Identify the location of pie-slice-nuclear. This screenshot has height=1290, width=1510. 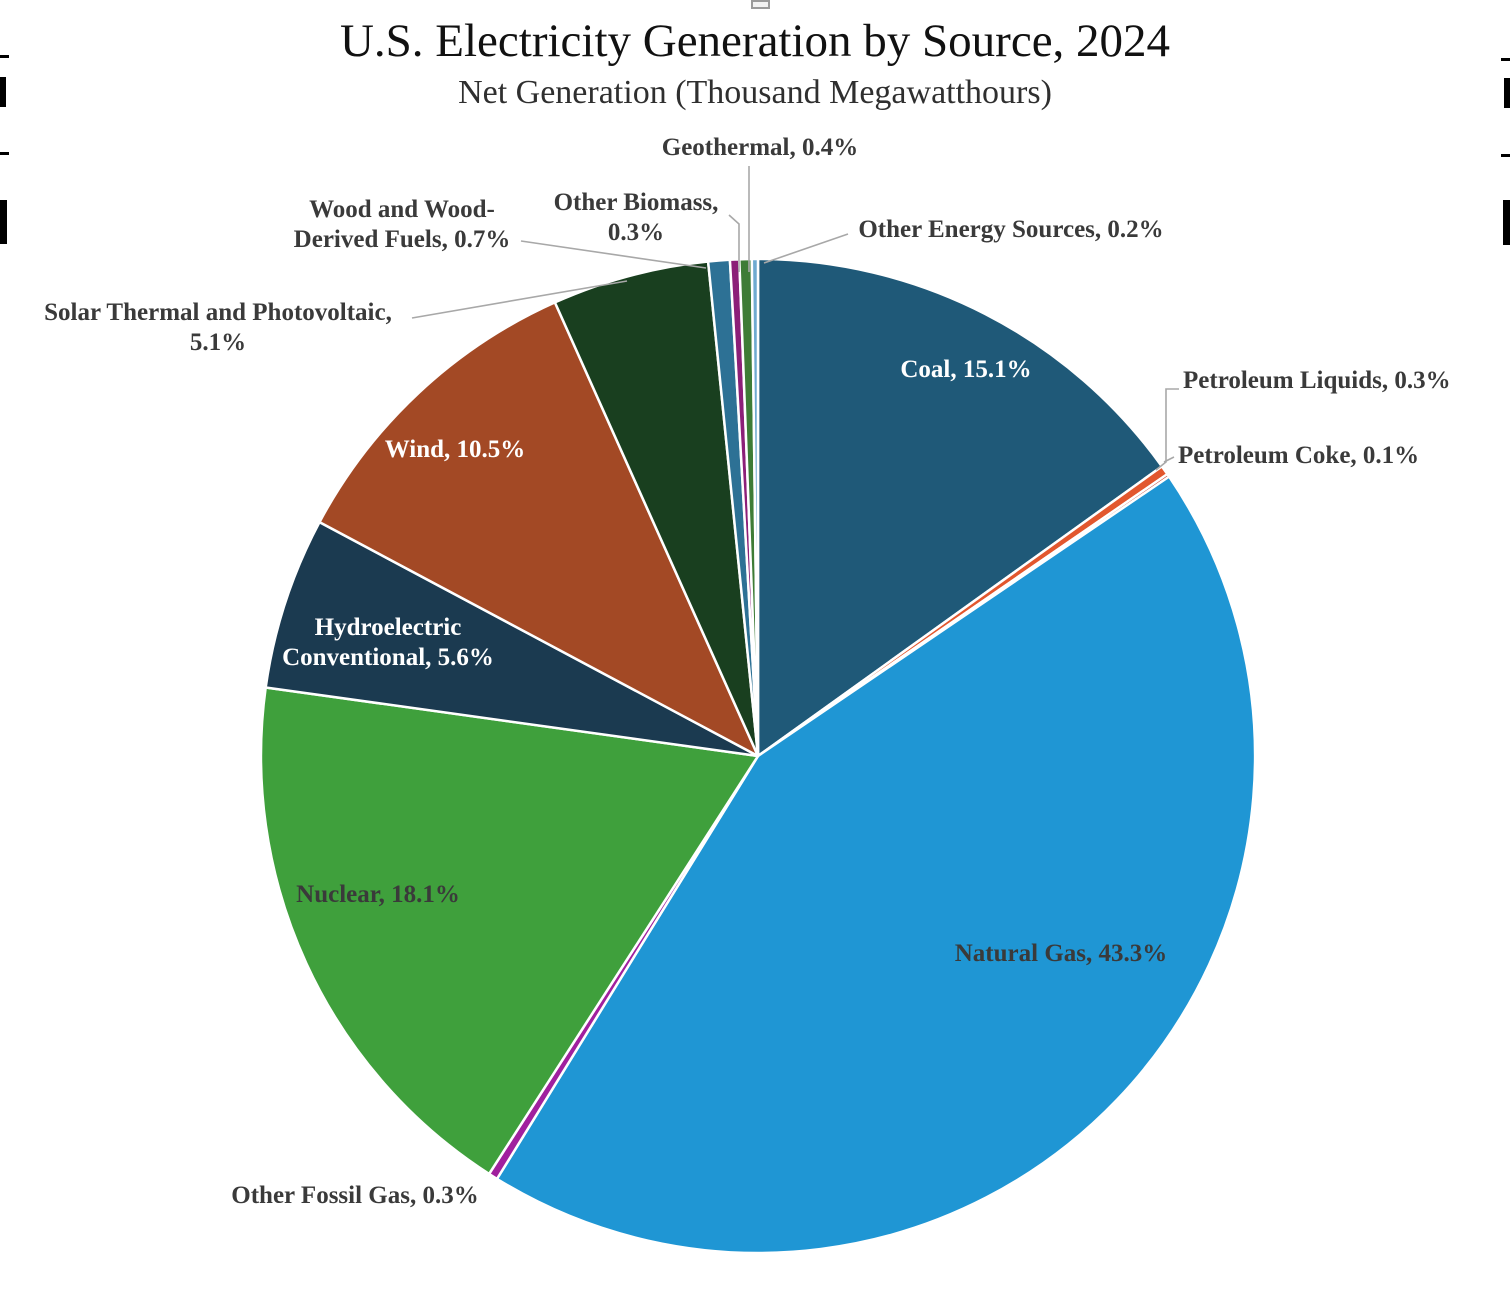
(509, 931).